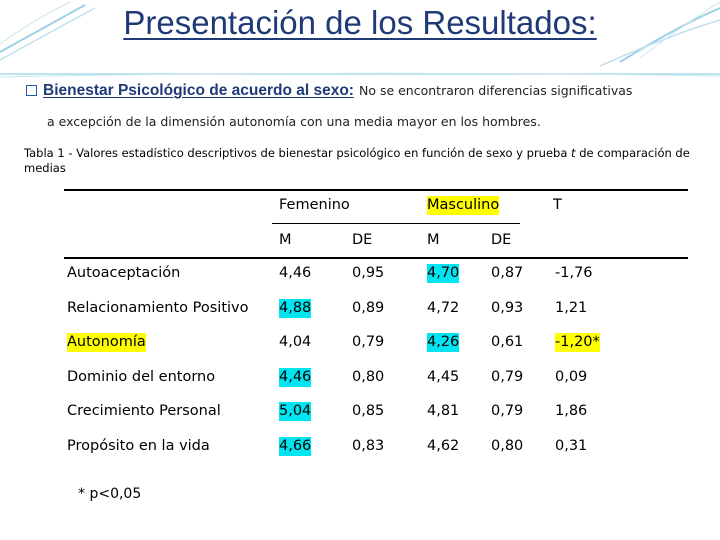  Describe the element at coordinates (507, 446) in the screenshot. I see `cell-masc-de: 0,80` at that location.